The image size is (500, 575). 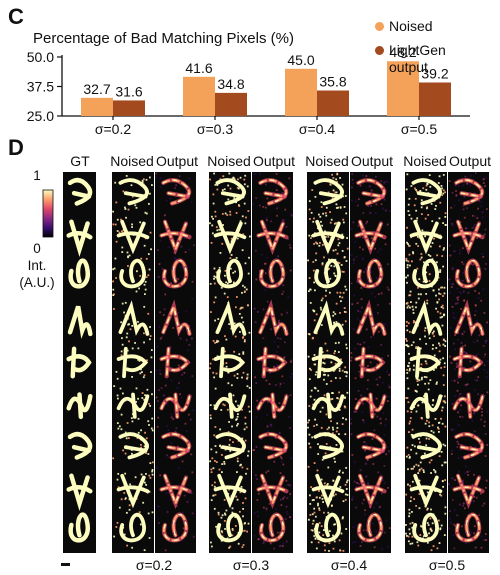 What do you see at coordinates (80, 161) in the screenshot?
I see `gt-column-label: GT` at bounding box center [80, 161].